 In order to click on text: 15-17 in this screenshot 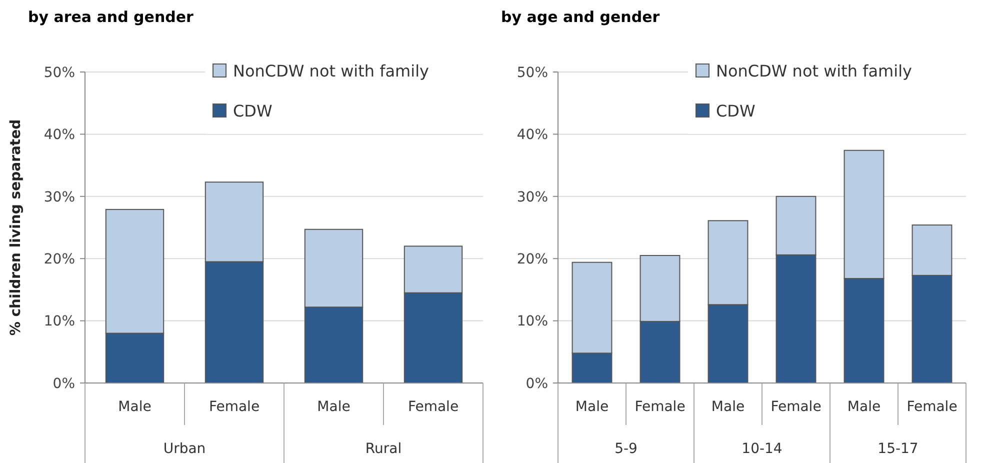, I will do `click(898, 449)`.